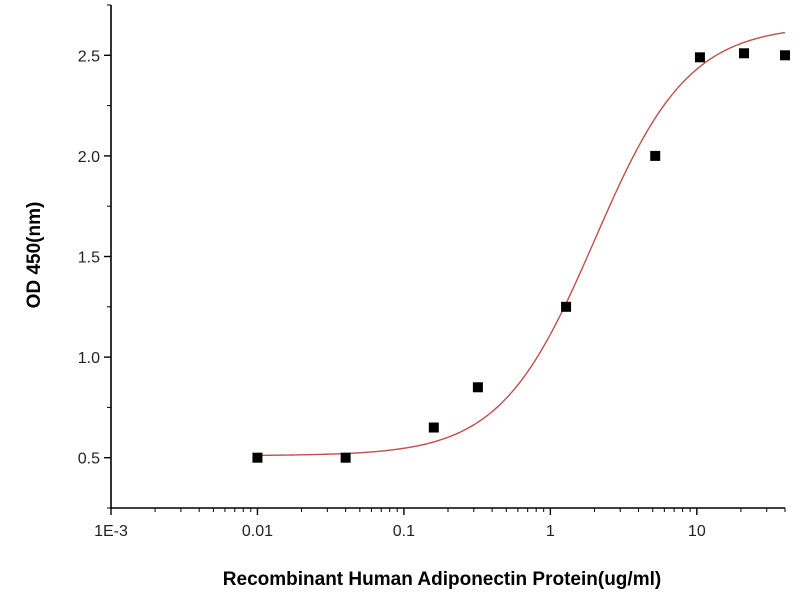 This screenshot has width=800, height=600. Describe the element at coordinates (89, 459) in the screenshot. I see `y-tick-label: 0.5` at that location.